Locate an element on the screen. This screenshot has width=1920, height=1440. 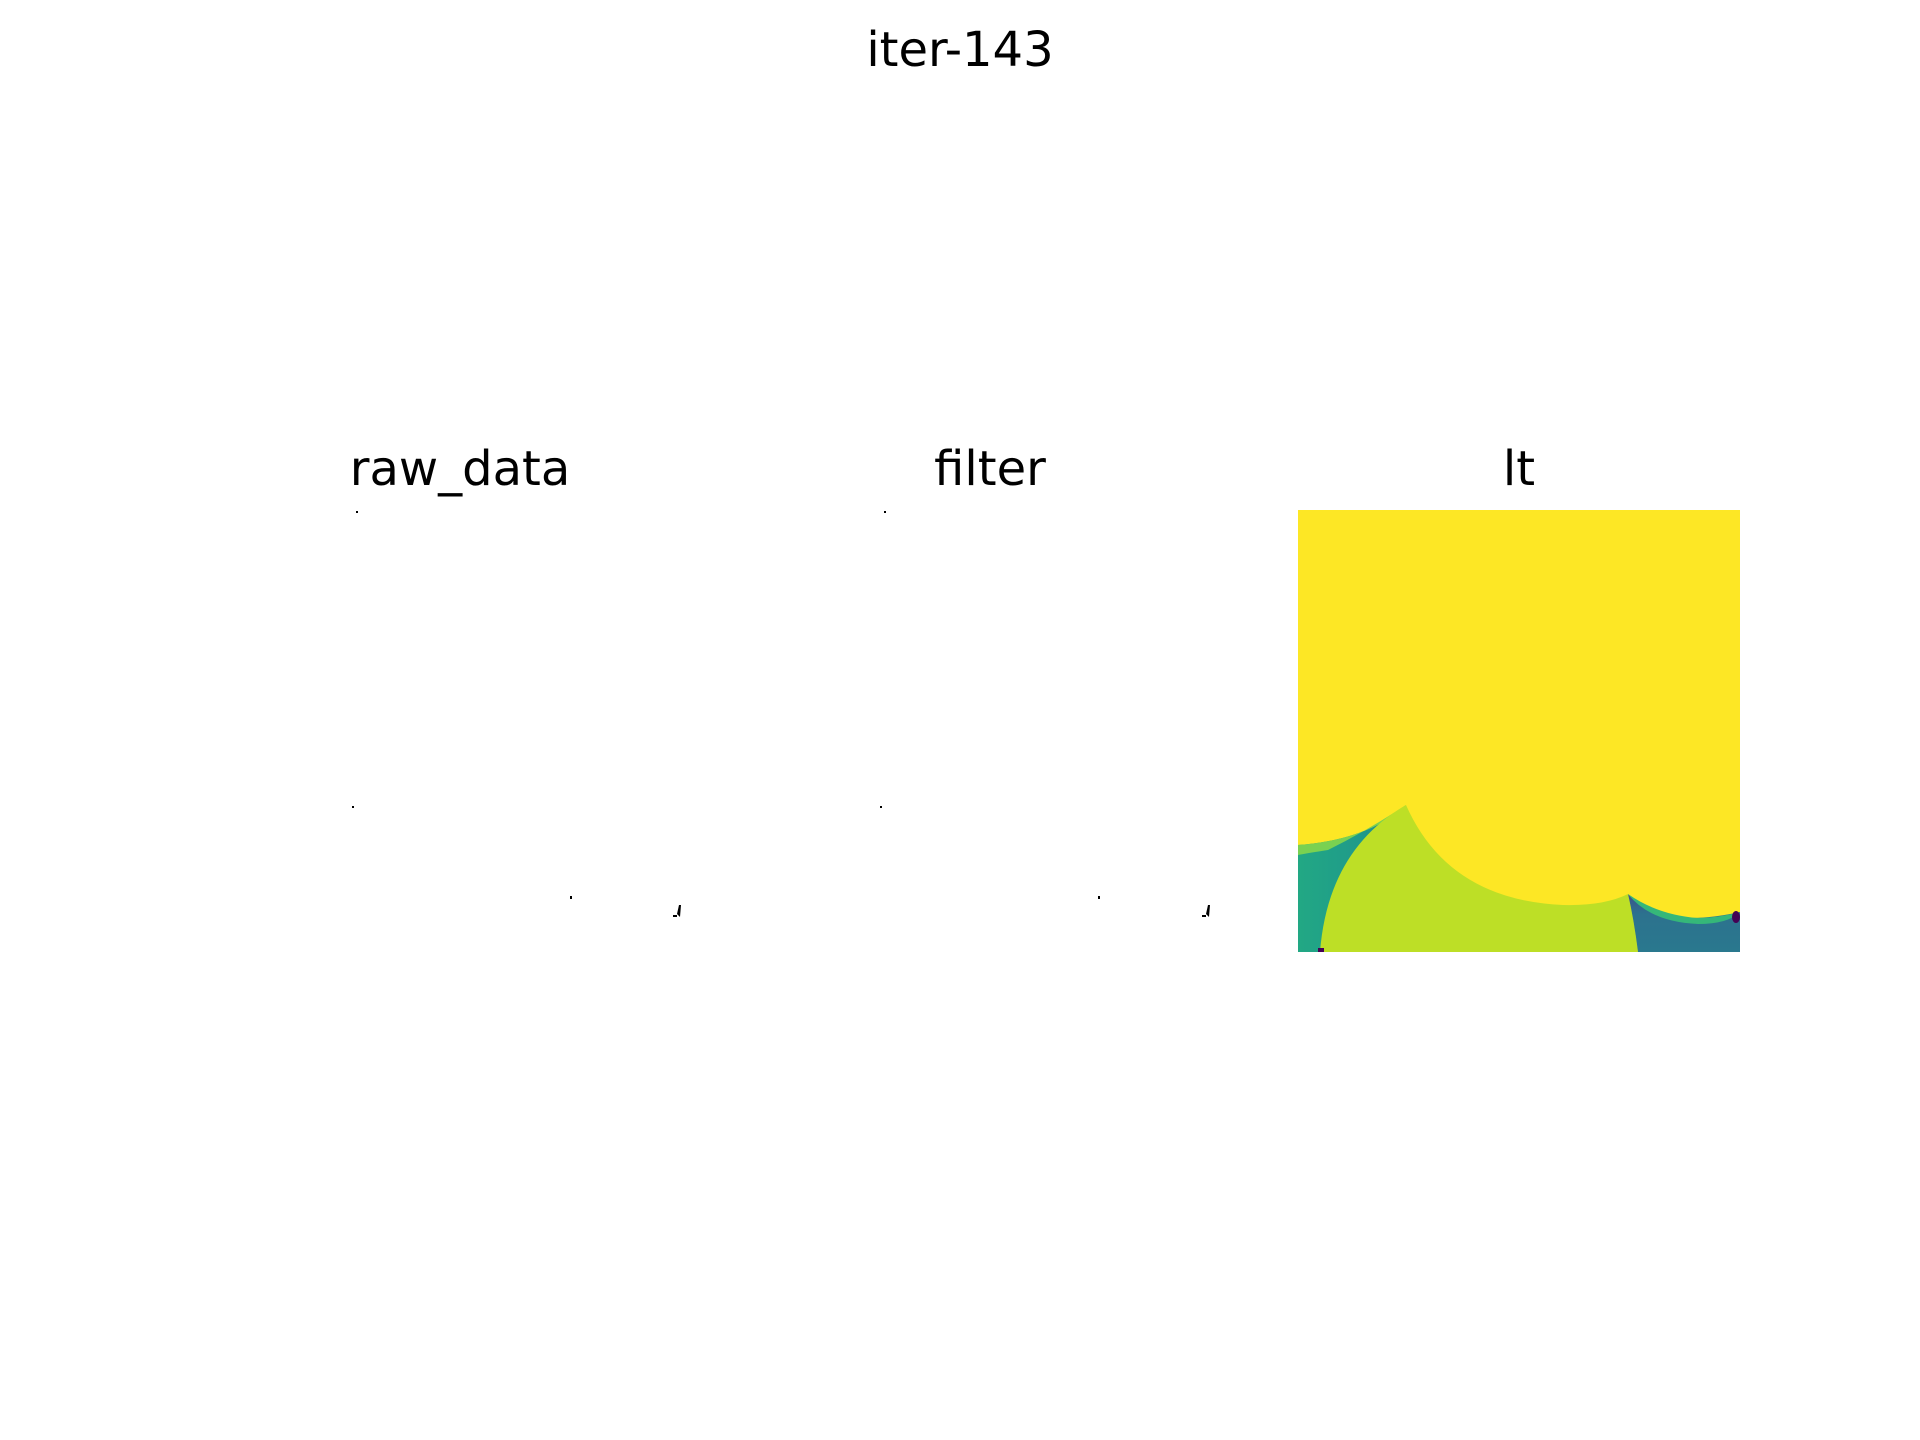
filter-image is located at coordinates (990, 731).